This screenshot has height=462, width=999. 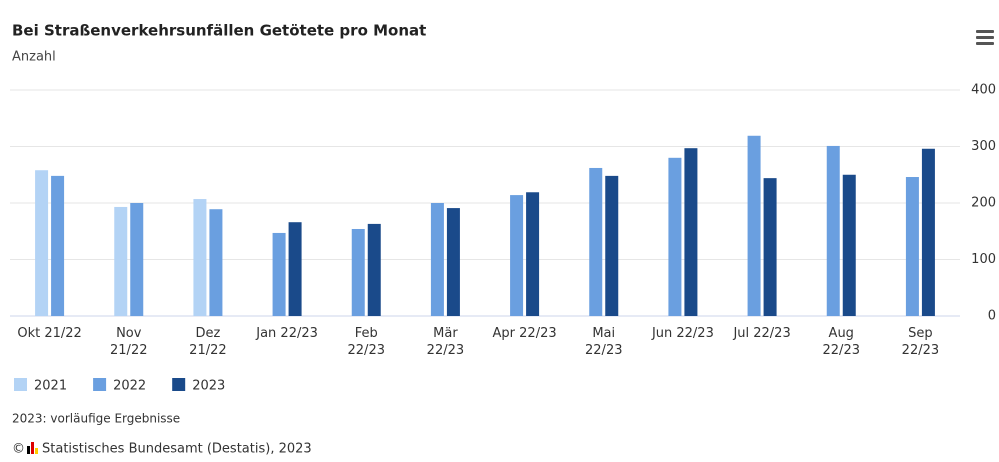 What do you see at coordinates (604, 342) in the screenshot?
I see `x-tick-label: Mai 22/23` at bounding box center [604, 342].